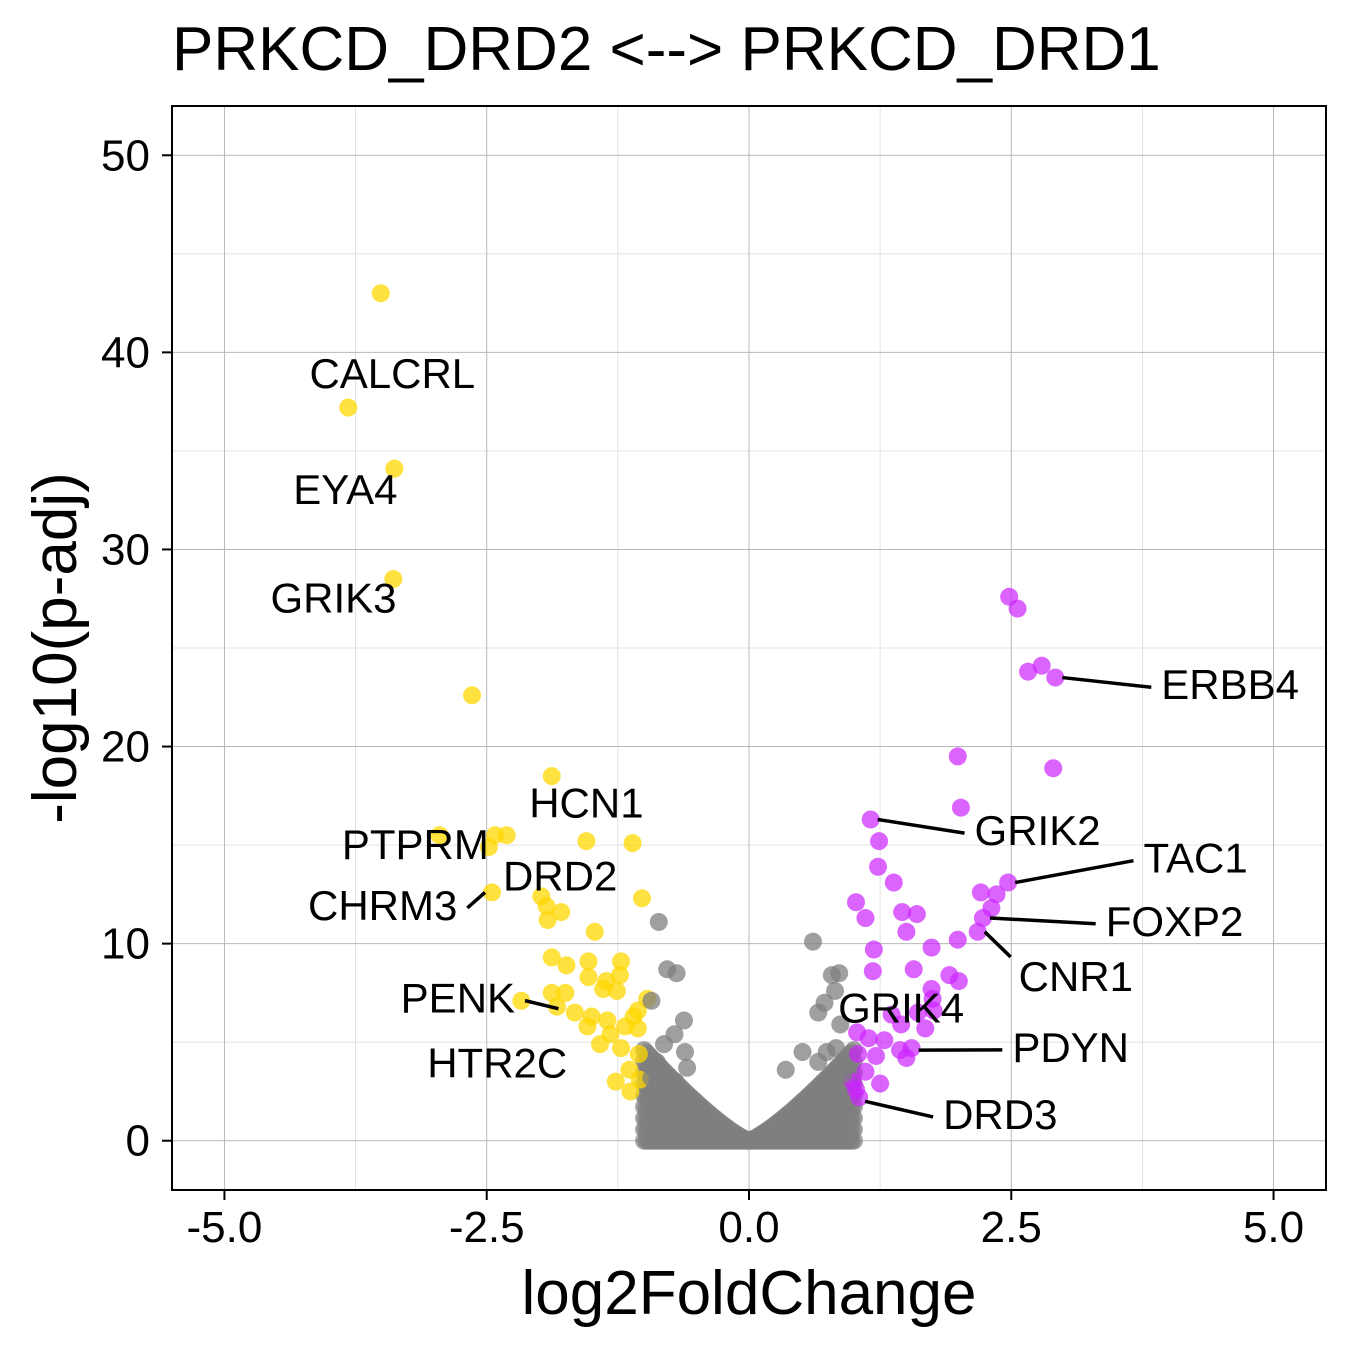 The image size is (1350, 1350). Describe the element at coordinates (1000, 1114) in the screenshot. I see `gene-label-drd3: DRD3` at that location.